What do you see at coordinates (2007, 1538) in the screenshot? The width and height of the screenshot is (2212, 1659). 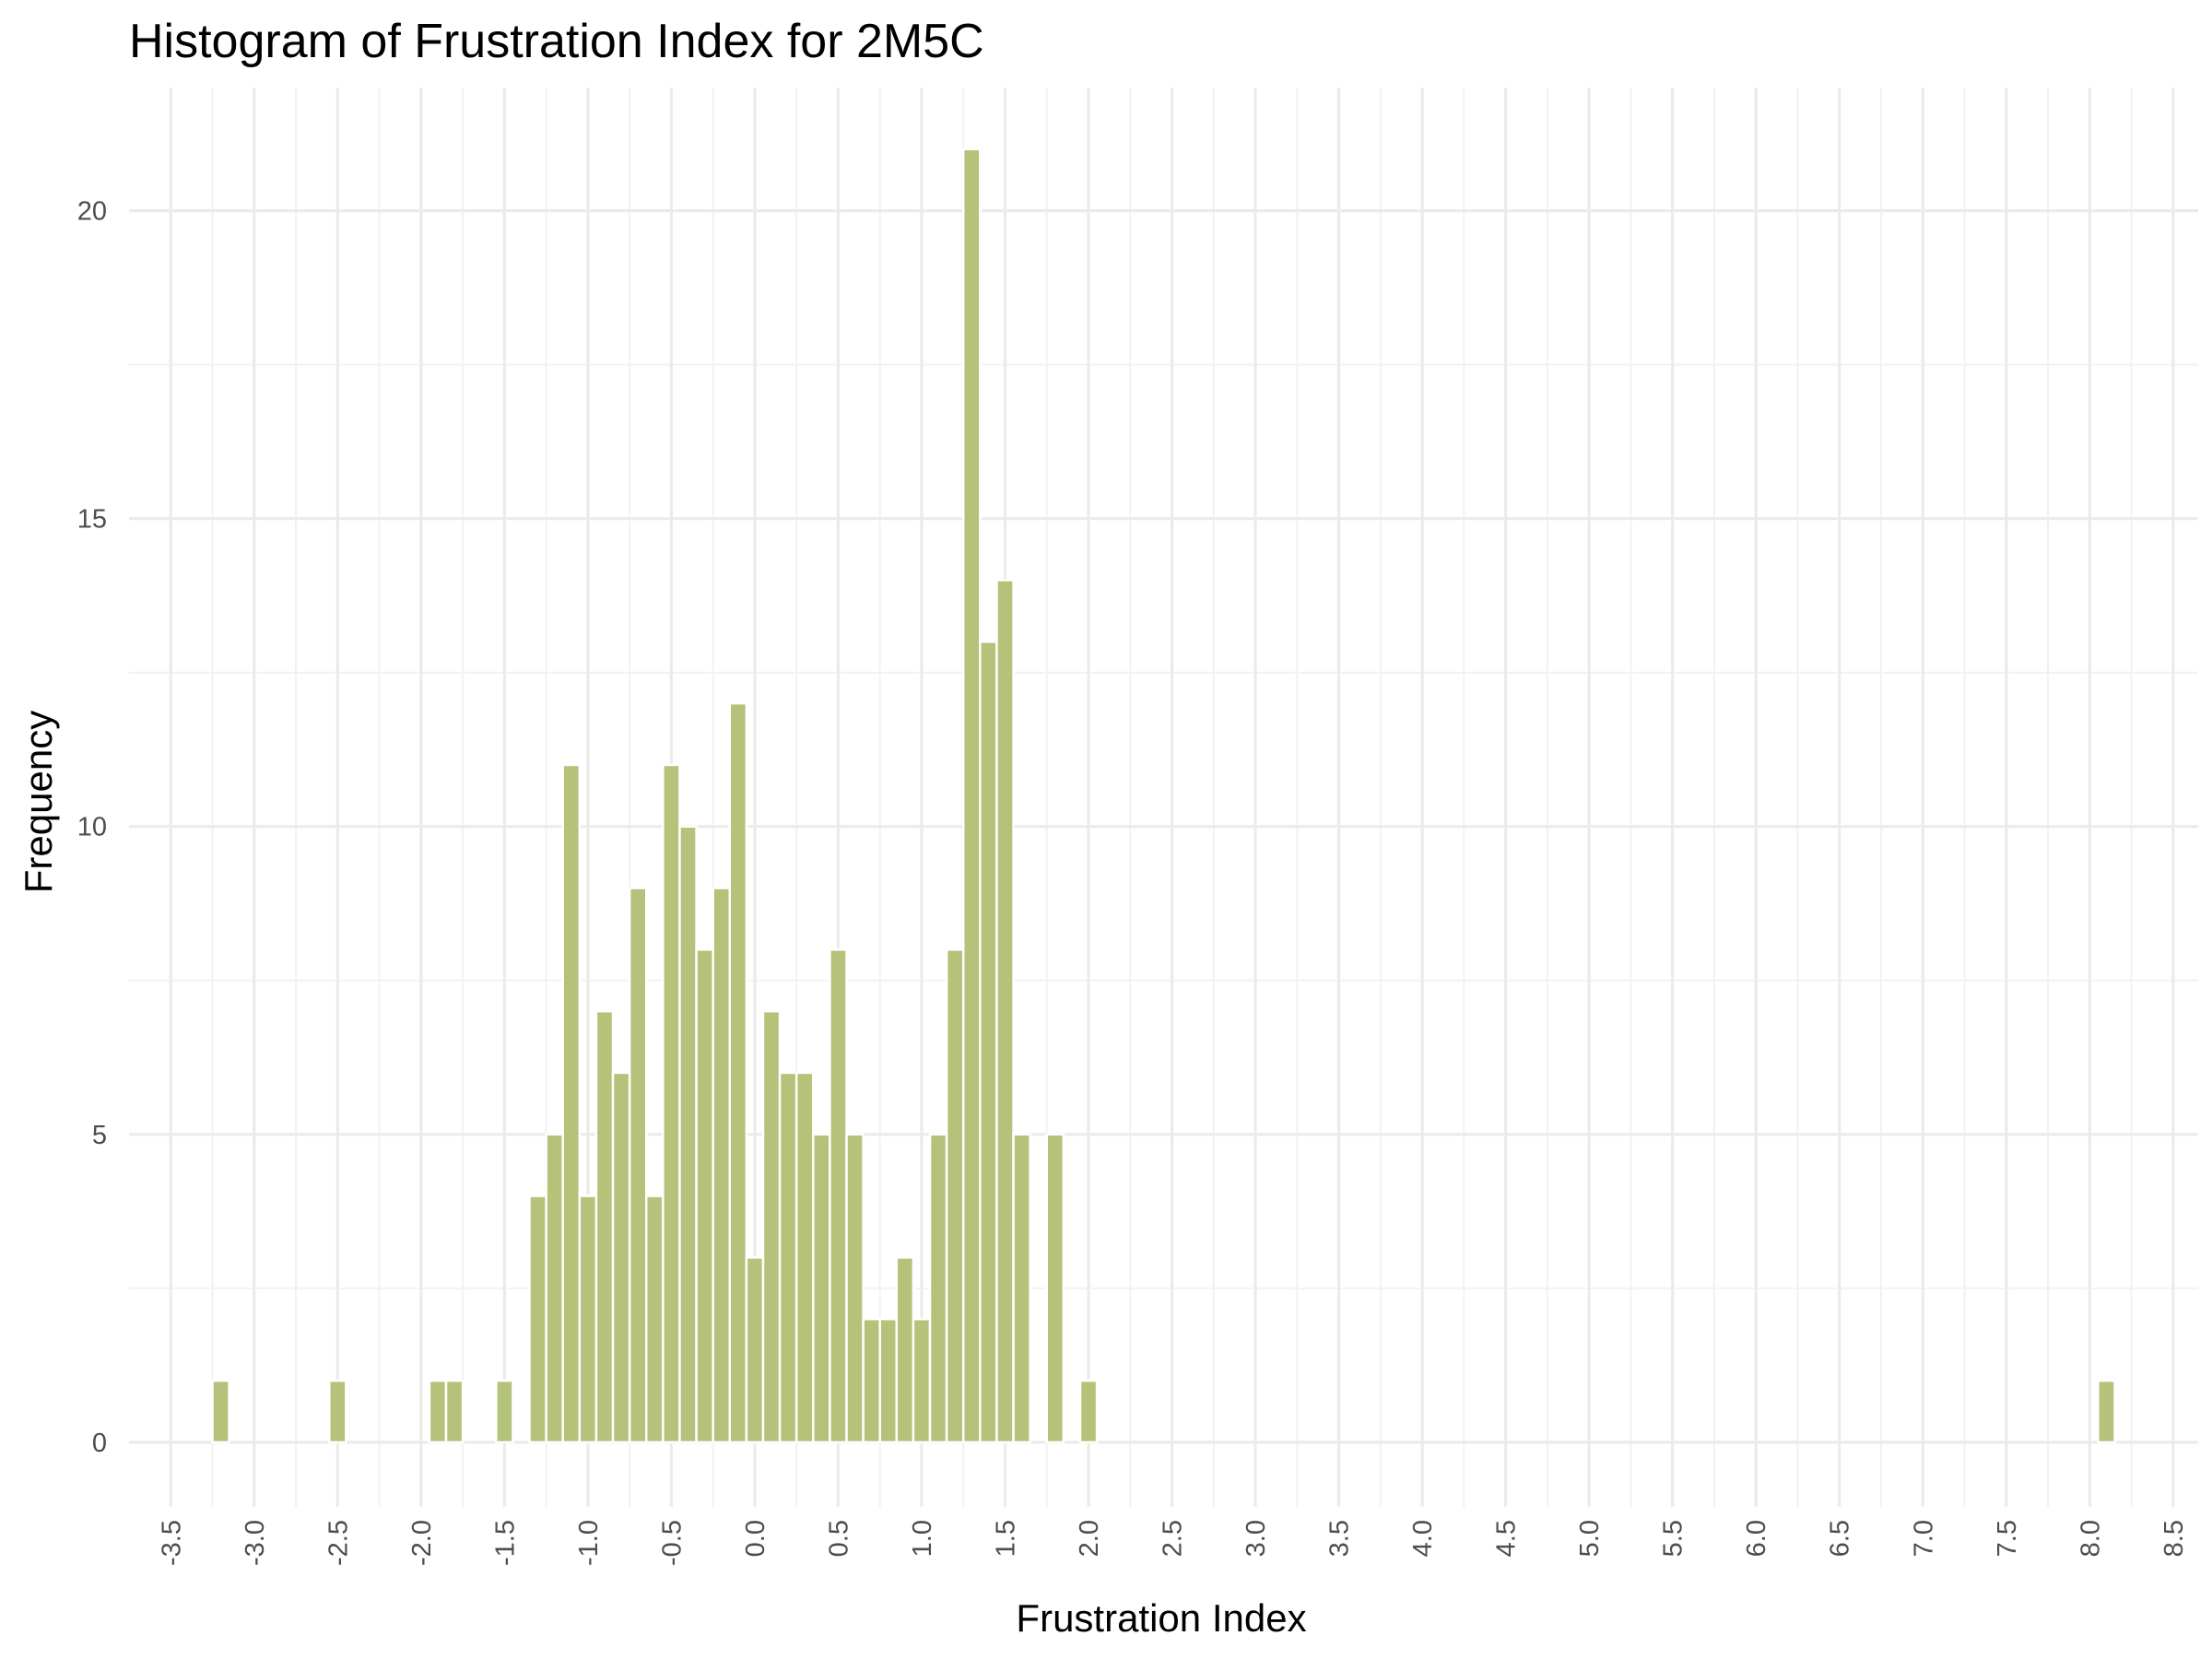 I see `x-tick-label: 7.5` at bounding box center [2007, 1538].